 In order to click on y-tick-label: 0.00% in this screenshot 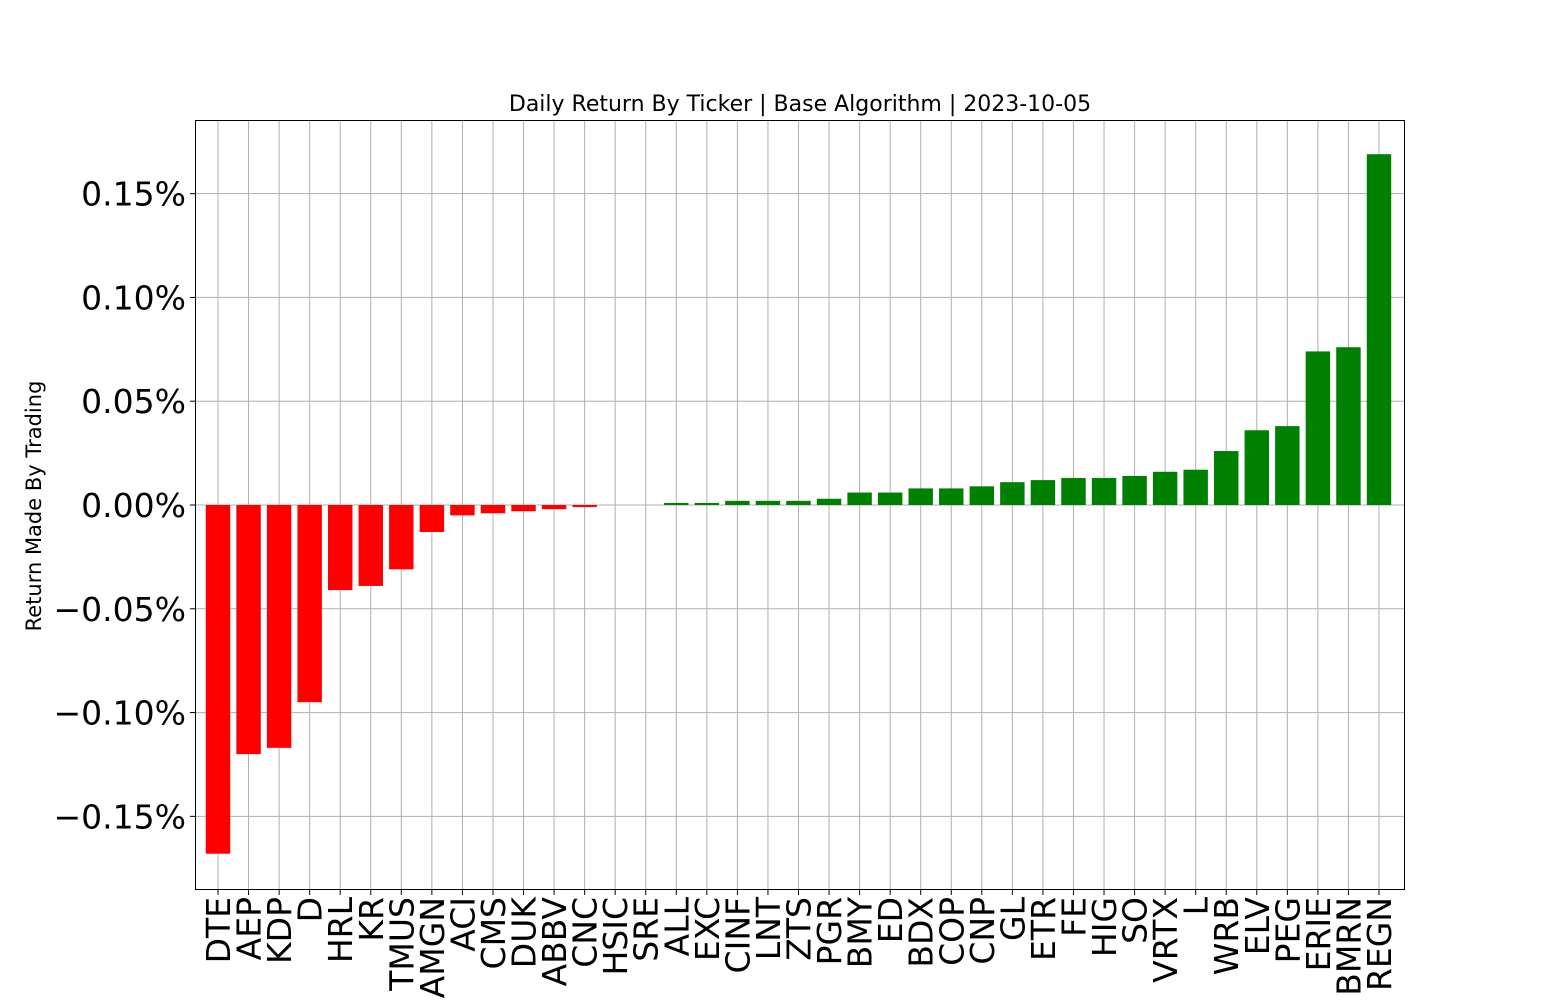, I will do `click(133, 505)`.